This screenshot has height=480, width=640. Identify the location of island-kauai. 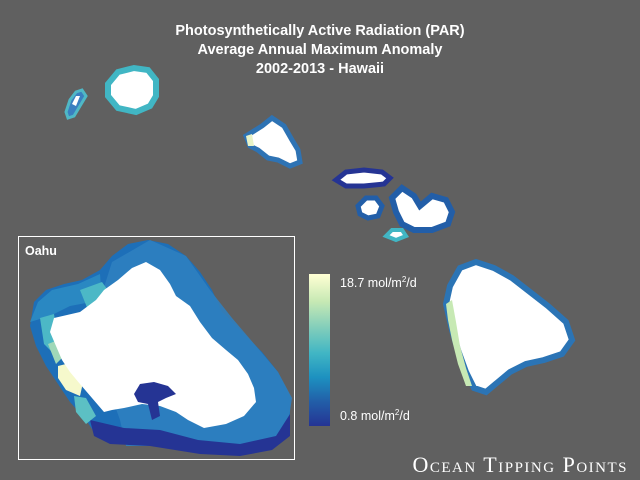
(132, 90).